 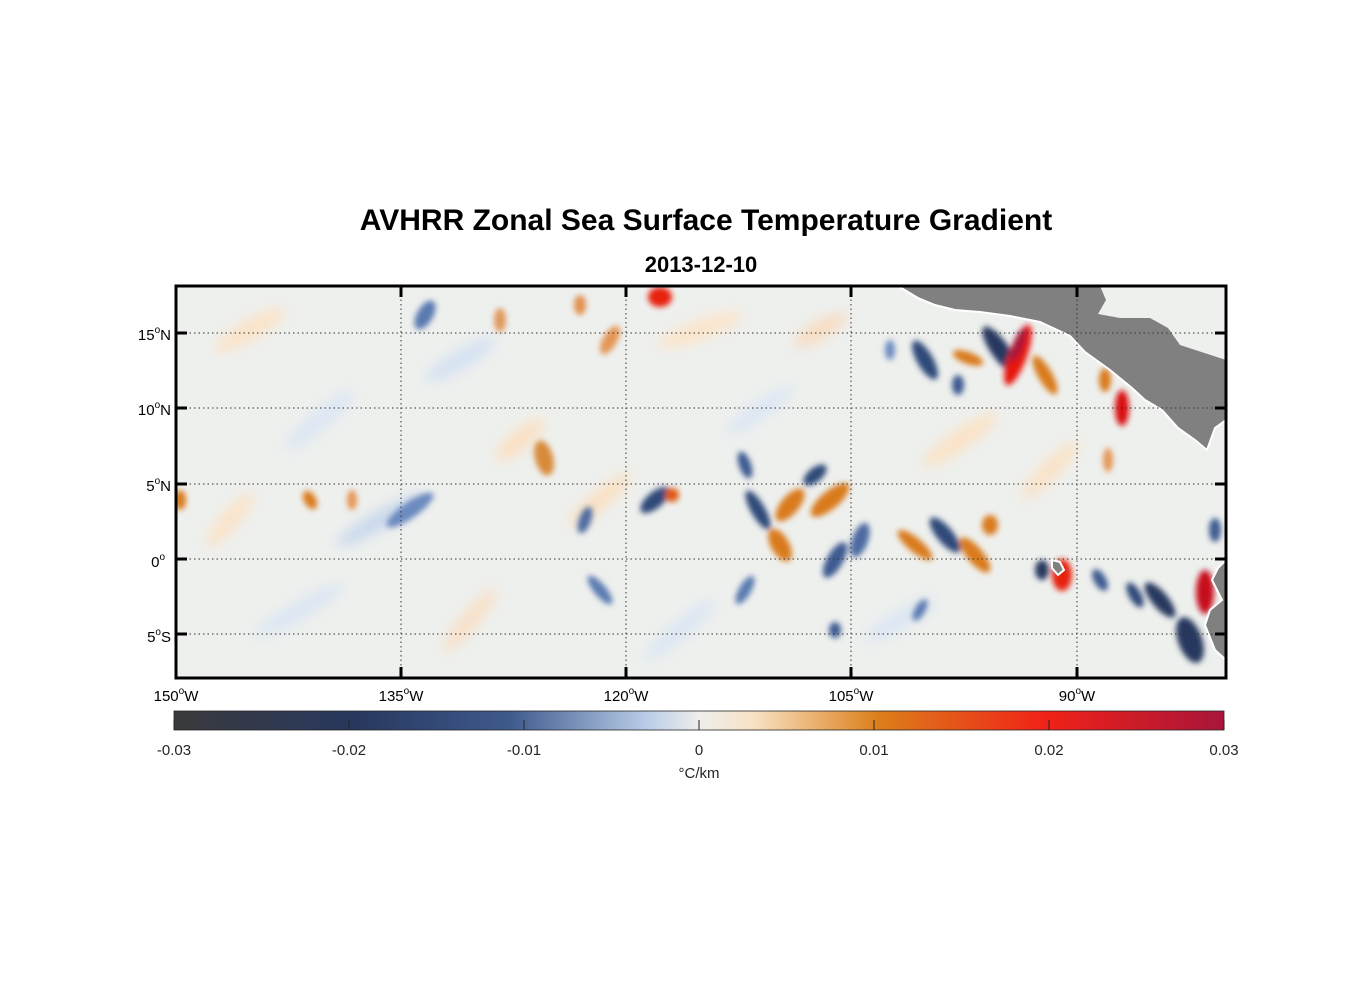 I want to click on lon-label-135w: 135oW, so click(x=402, y=695).